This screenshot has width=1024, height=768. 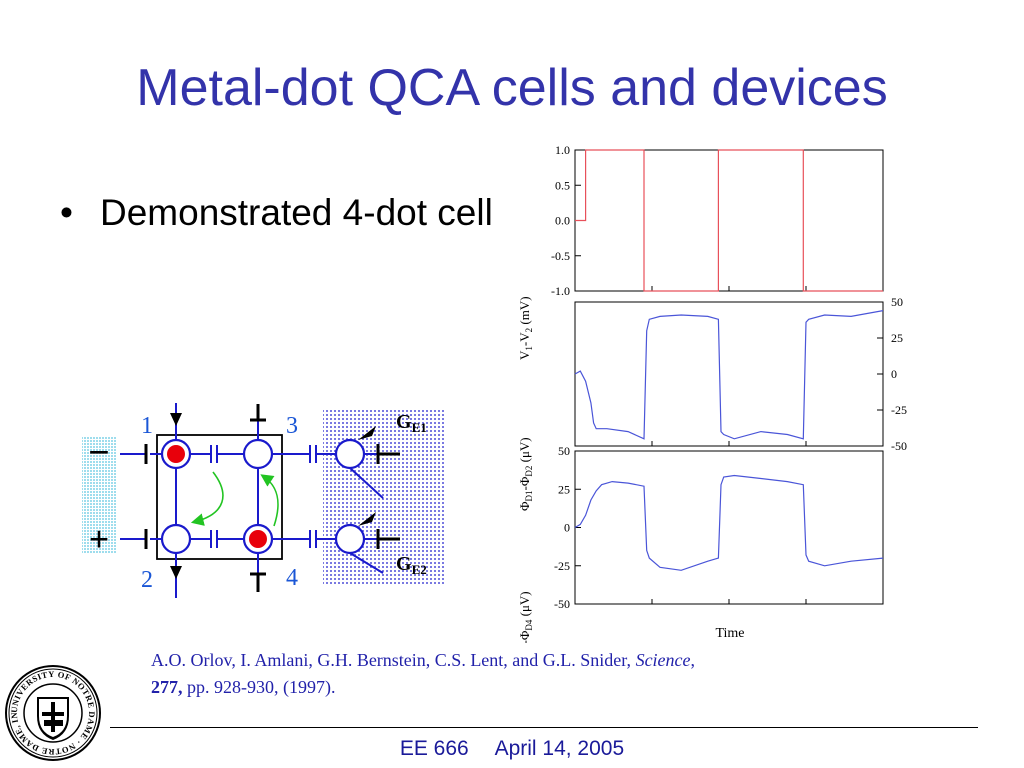 I want to click on dot-label-1: 1, so click(x=147, y=426).